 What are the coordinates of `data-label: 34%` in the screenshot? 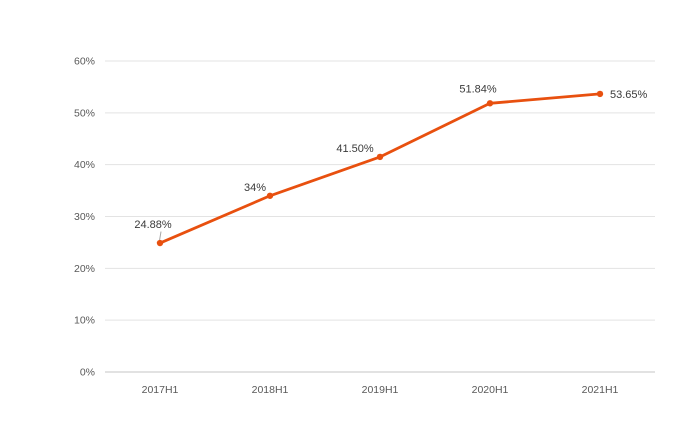 It's located at (255, 188).